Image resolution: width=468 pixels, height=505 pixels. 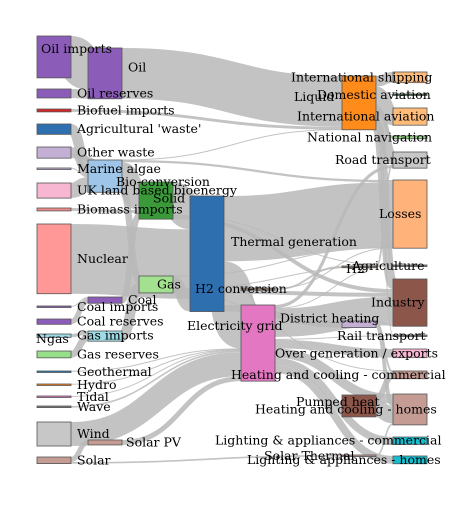 I want to click on node-tidal, so click(x=54, y=396).